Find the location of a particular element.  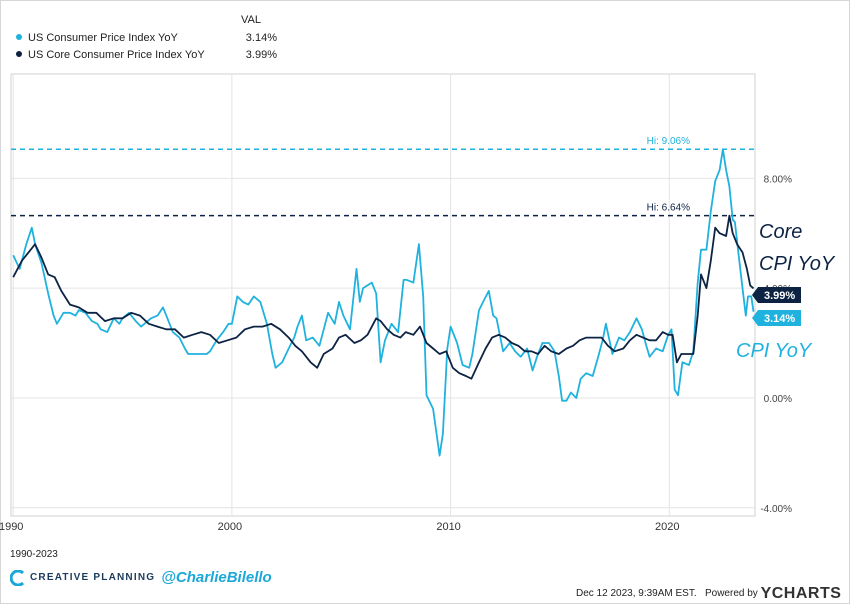

annotation-cpi-yoy: CPI YoY is located at coordinates (774, 351).